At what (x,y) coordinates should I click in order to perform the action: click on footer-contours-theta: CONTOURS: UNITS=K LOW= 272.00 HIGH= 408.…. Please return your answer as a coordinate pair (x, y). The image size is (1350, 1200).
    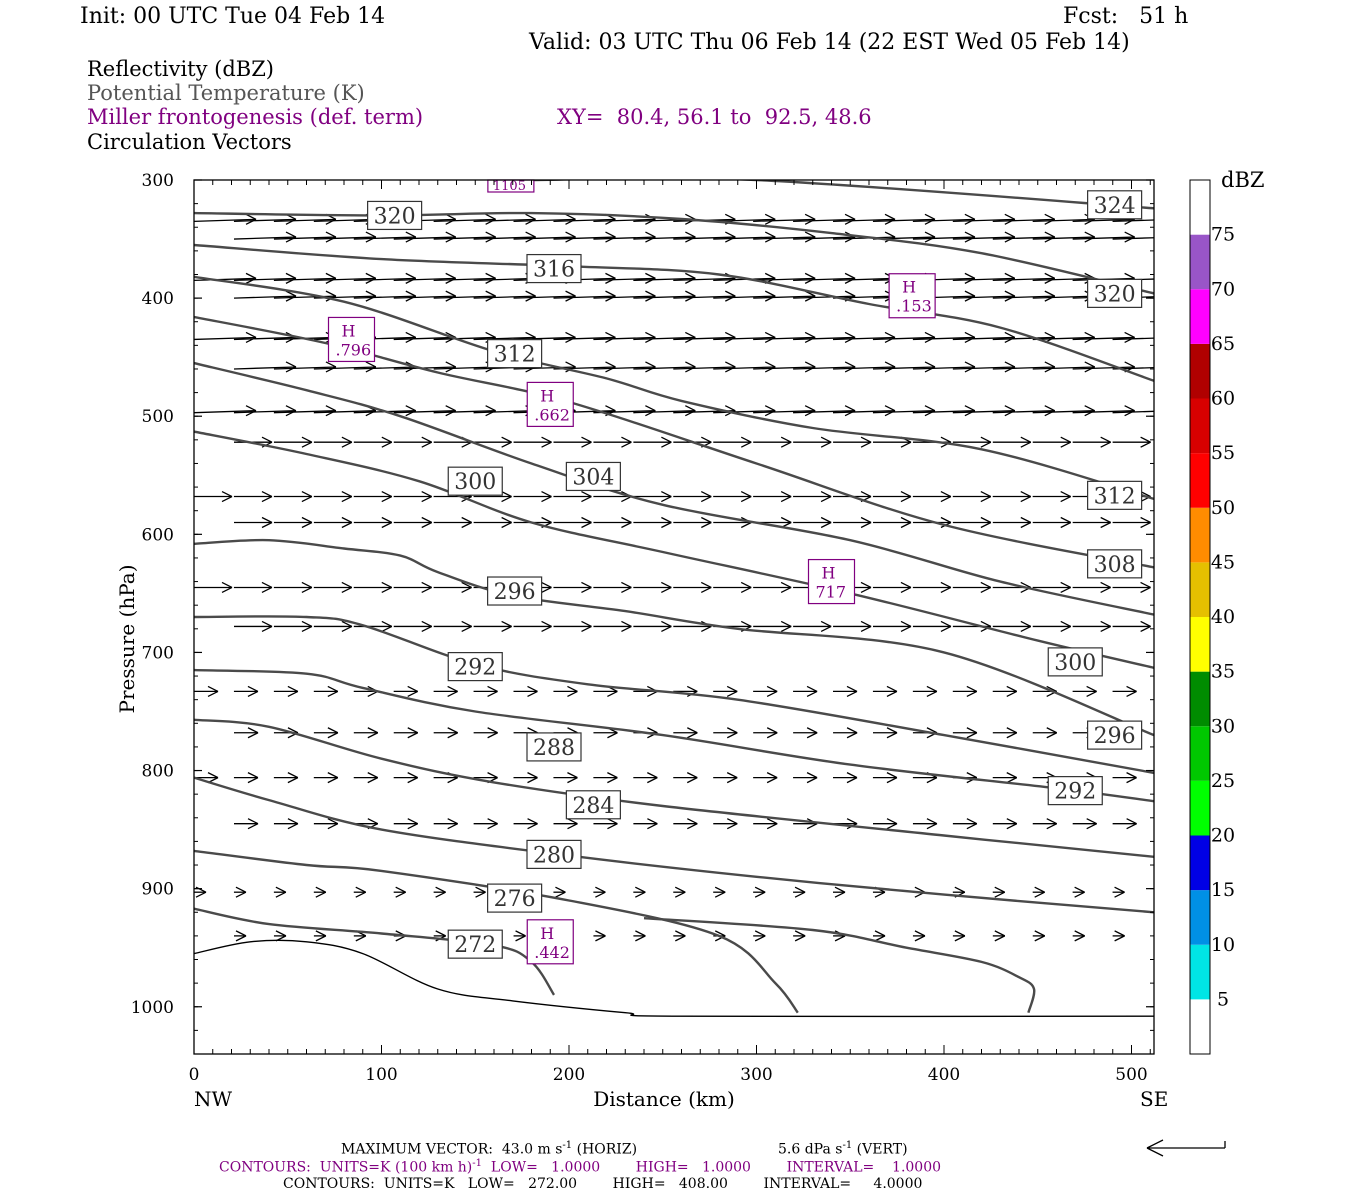
    Looking at the image, I should click on (603, 1184).